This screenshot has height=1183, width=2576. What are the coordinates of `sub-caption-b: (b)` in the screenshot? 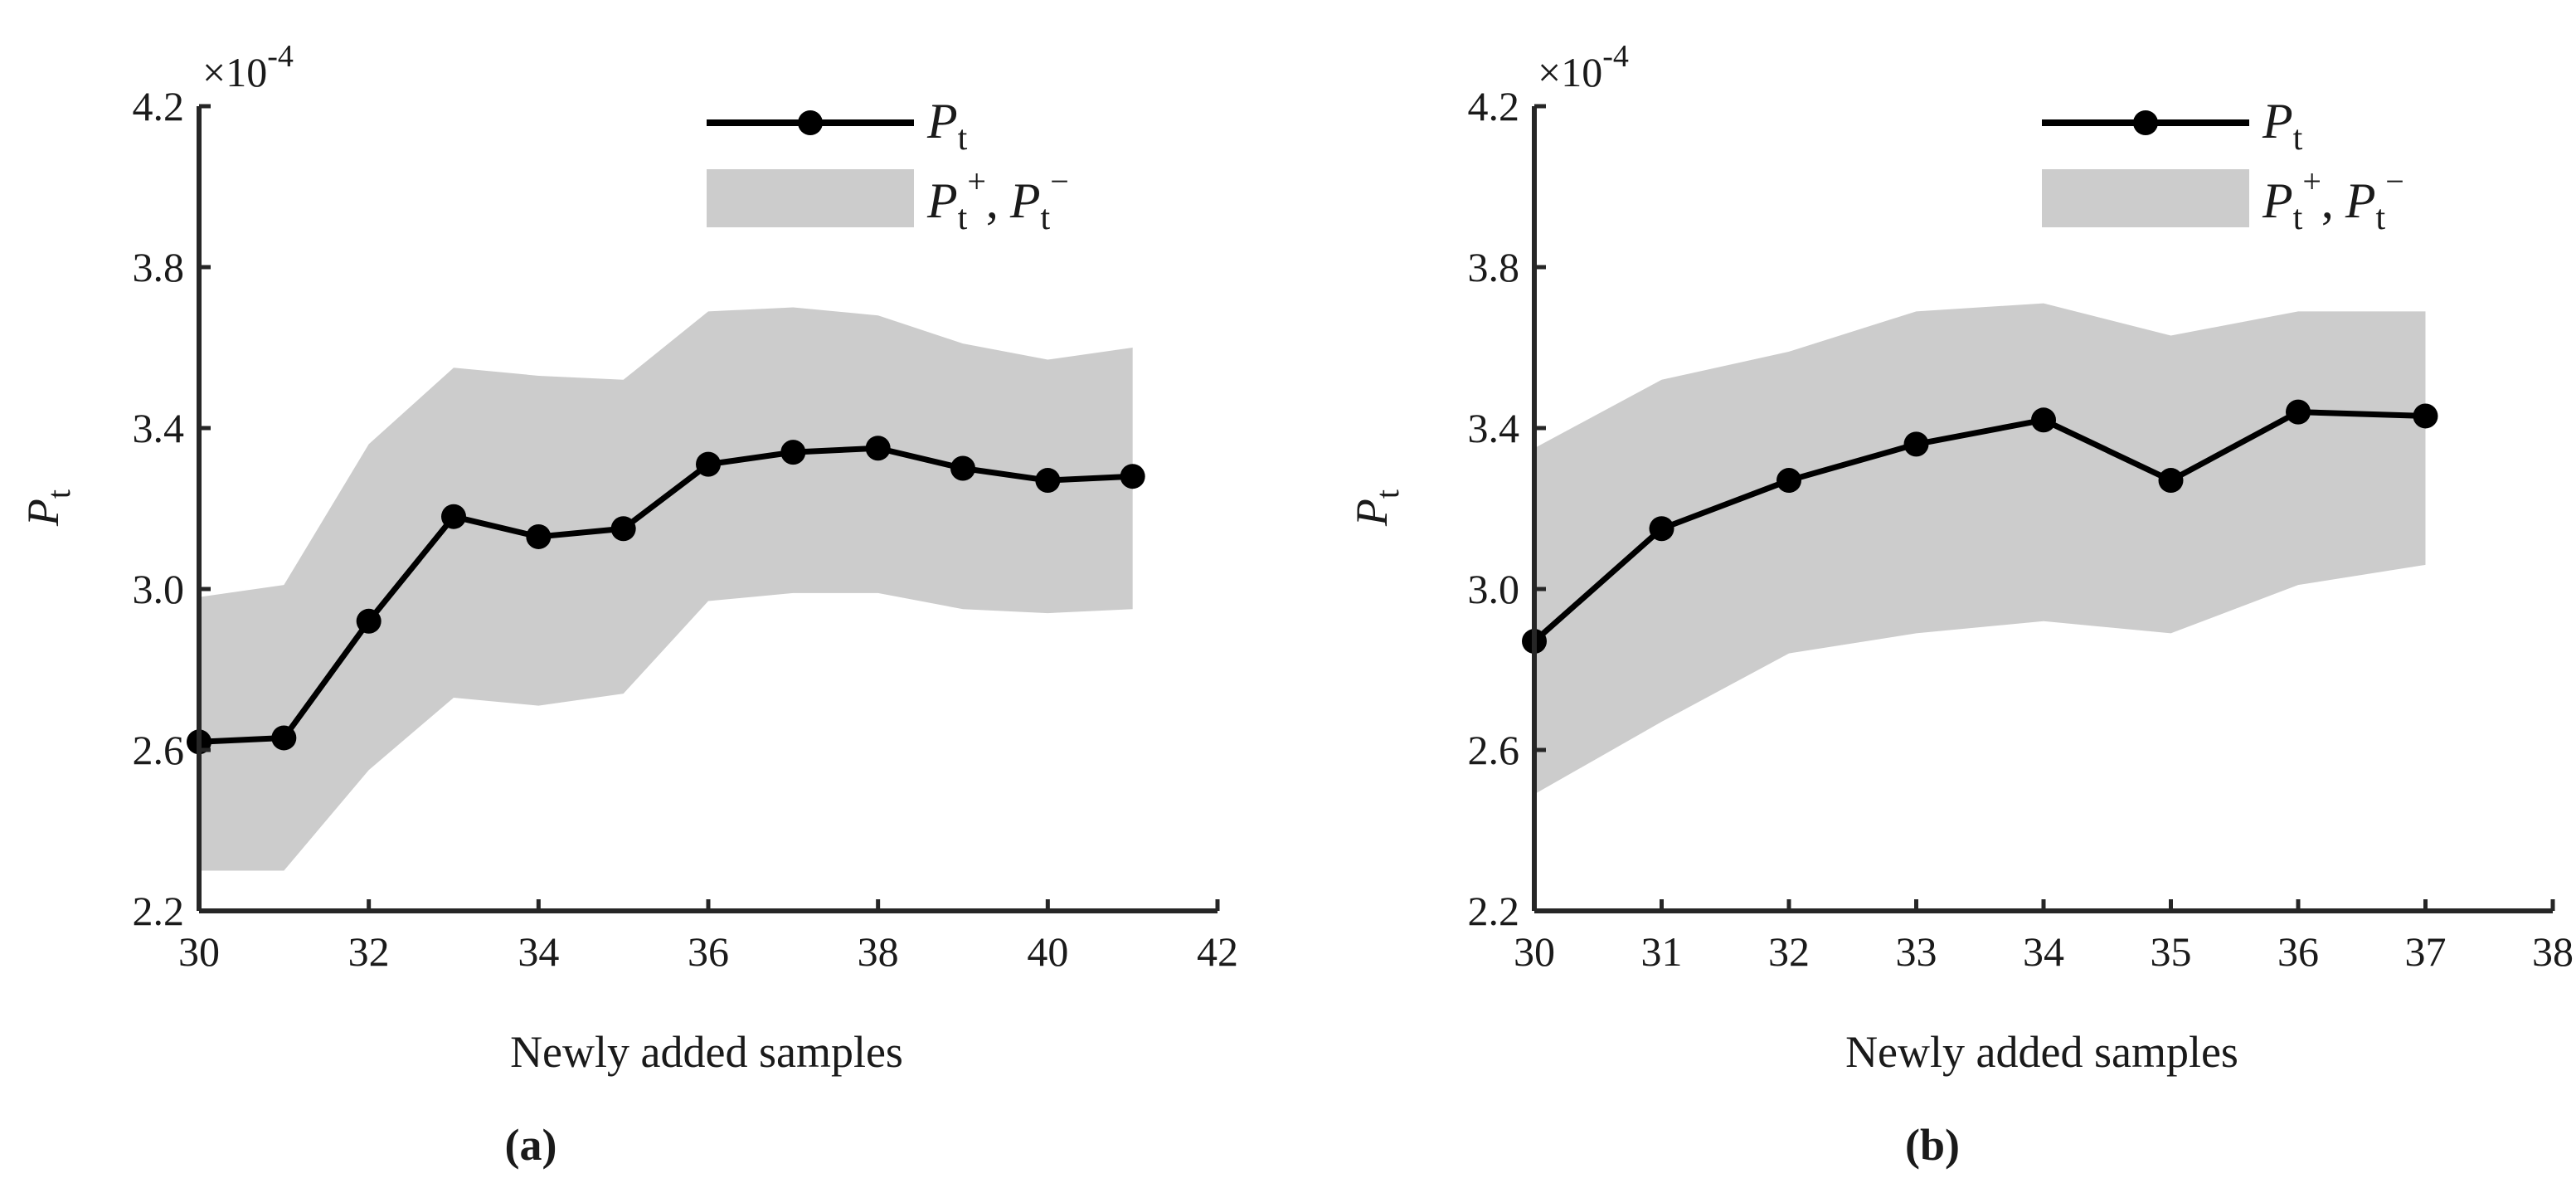 It's located at (1933, 1145).